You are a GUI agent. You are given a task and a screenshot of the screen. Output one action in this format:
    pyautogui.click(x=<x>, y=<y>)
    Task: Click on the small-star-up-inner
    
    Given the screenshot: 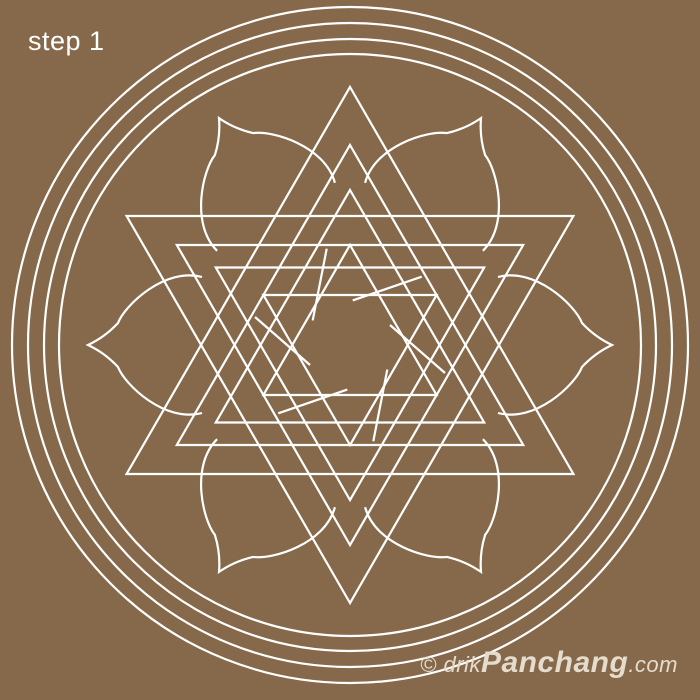 What is the action you would take?
    pyautogui.click(x=350, y=319)
    